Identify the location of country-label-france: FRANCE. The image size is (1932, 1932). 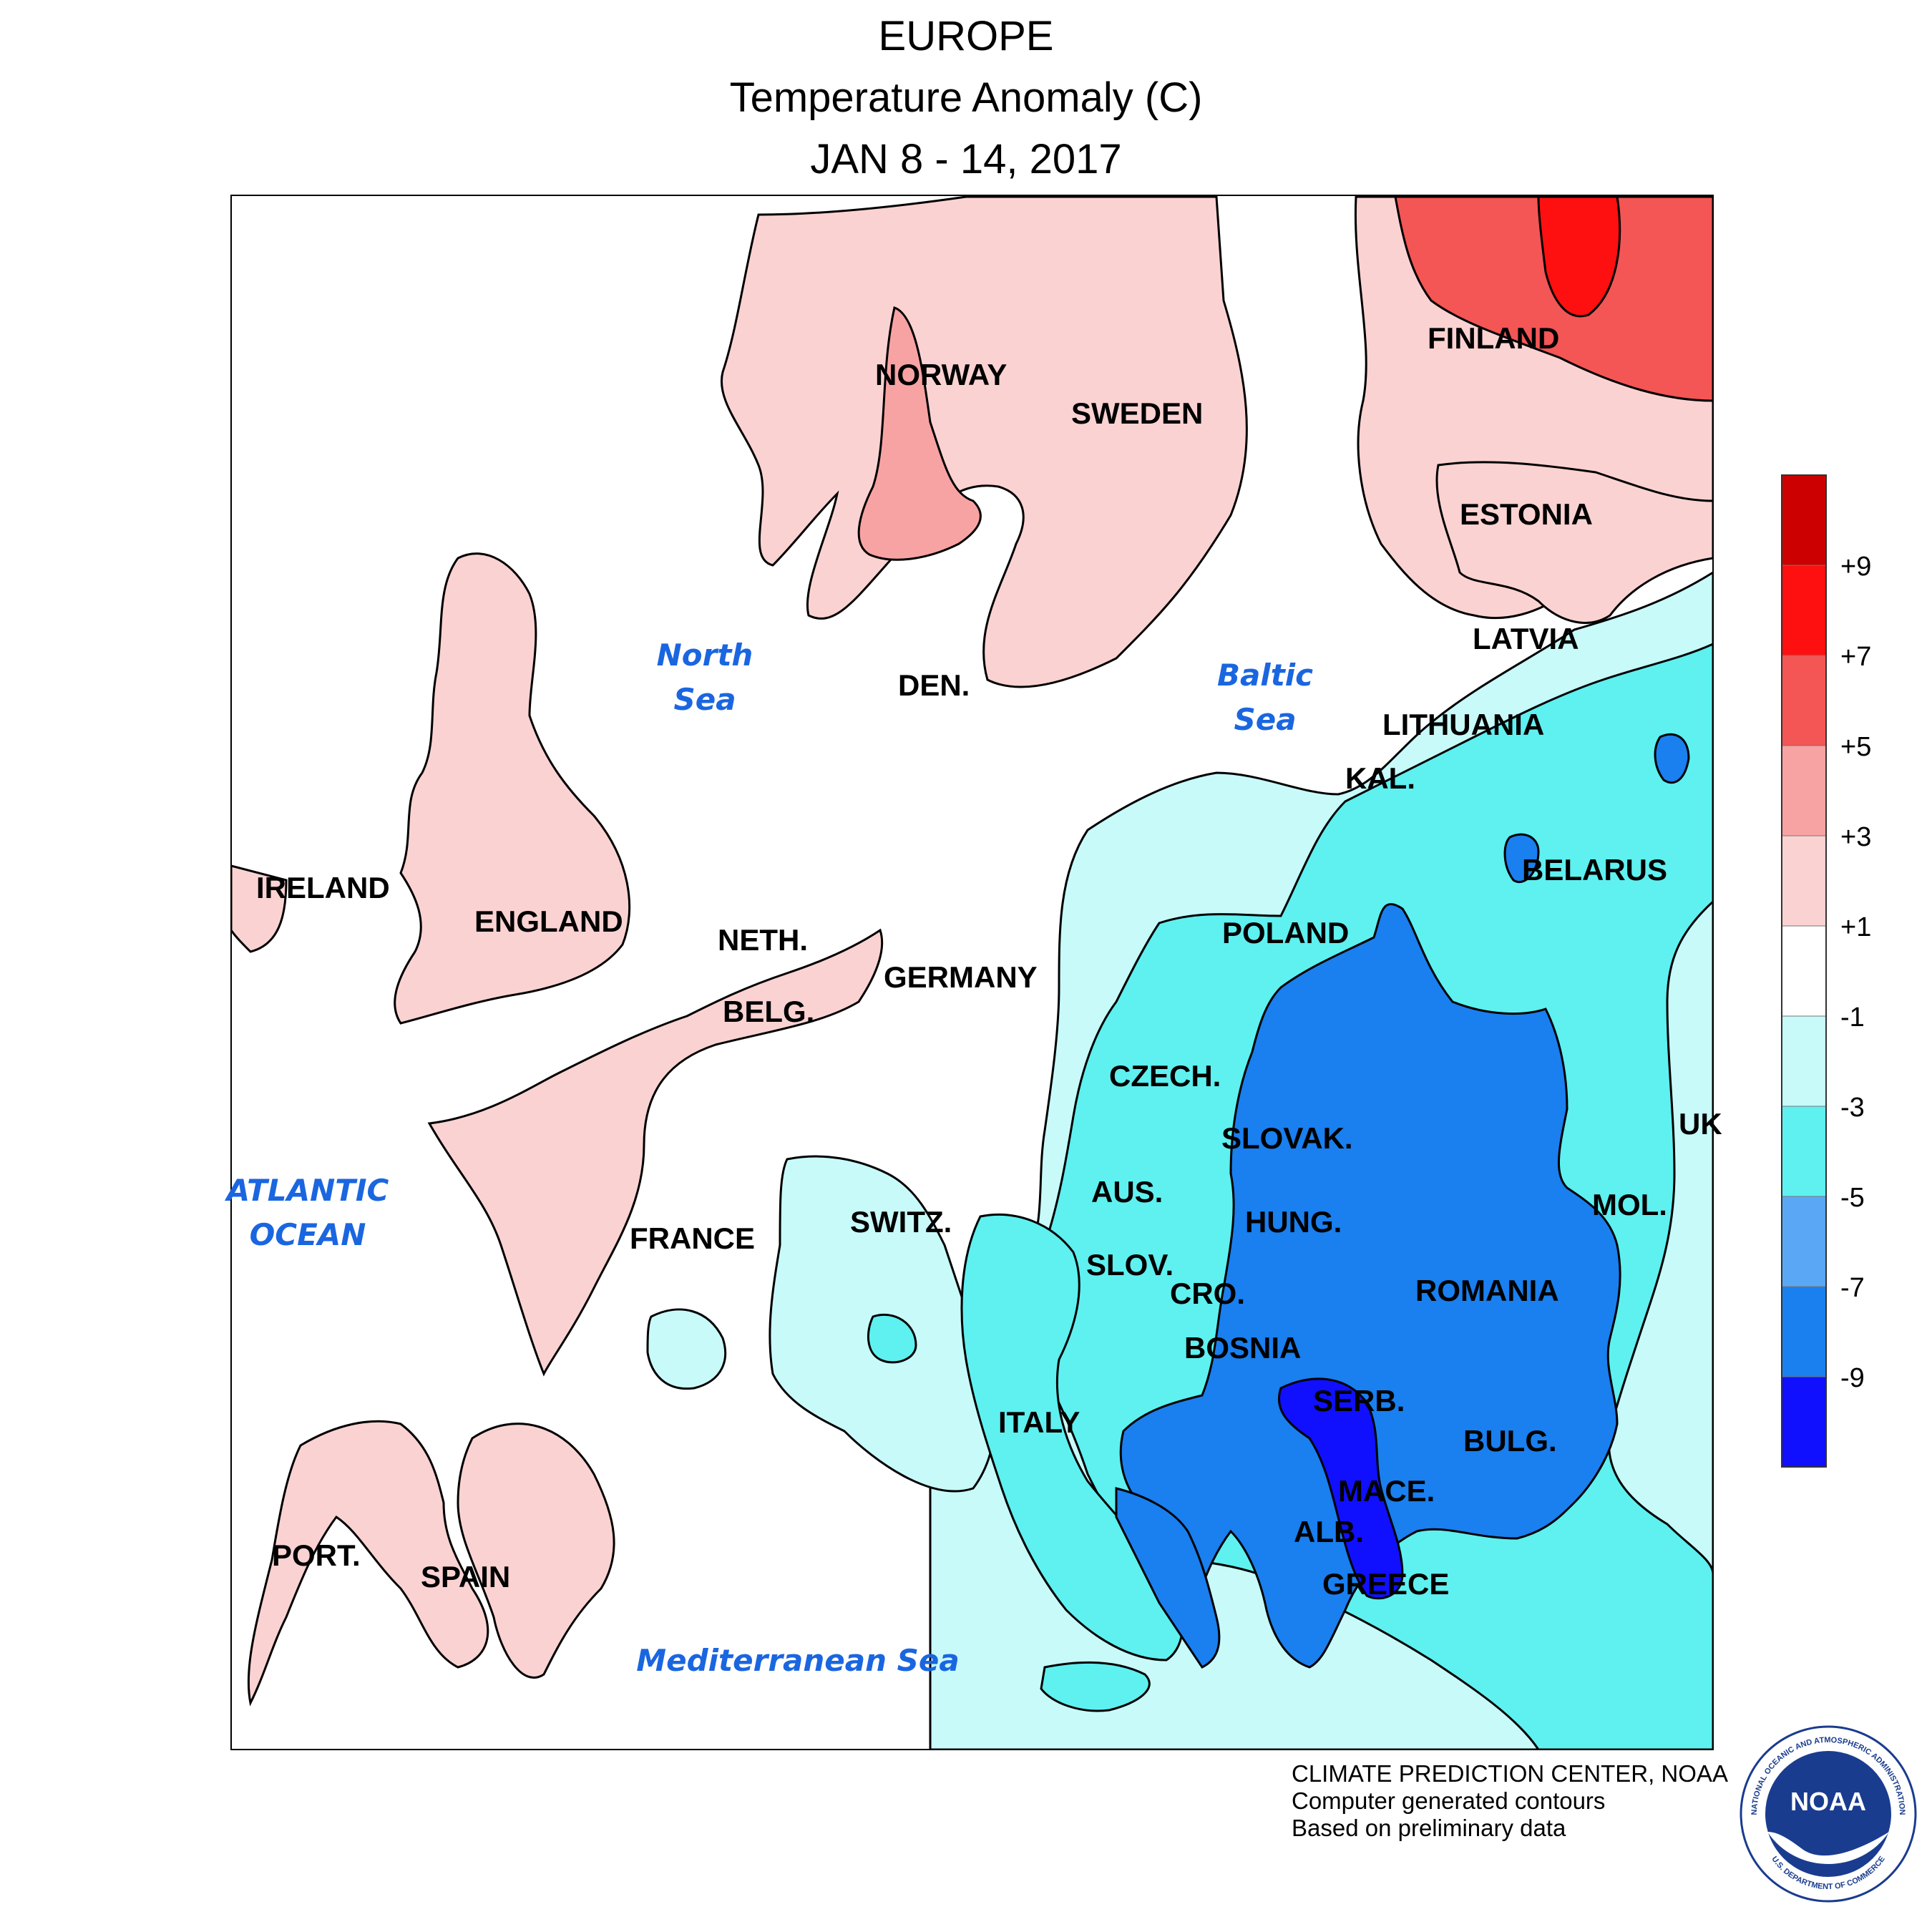
(692, 1238).